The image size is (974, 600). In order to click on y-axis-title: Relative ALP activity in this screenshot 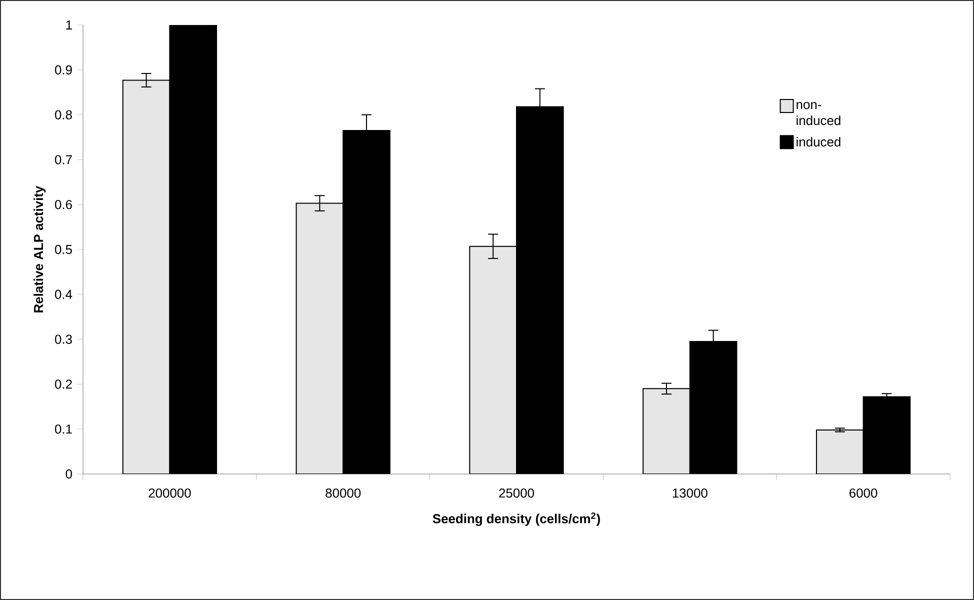, I will do `click(40, 249)`.